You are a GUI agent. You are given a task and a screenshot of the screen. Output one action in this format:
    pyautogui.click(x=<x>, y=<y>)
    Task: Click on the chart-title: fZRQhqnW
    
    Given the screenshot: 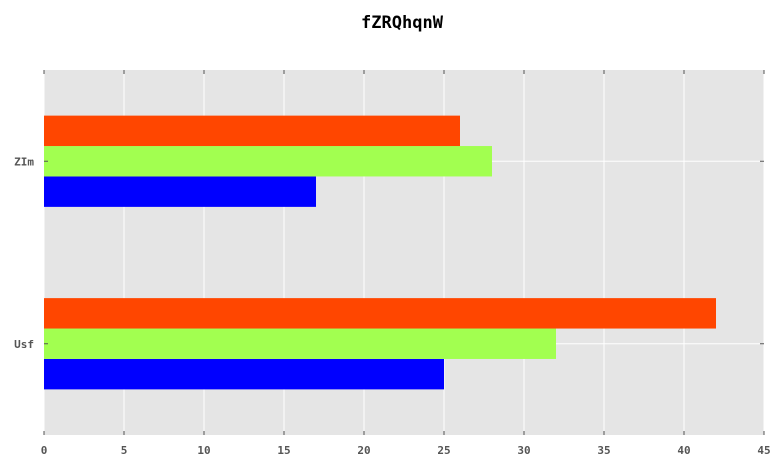 What is the action you would take?
    pyautogui.click(x=402, y=23)
    